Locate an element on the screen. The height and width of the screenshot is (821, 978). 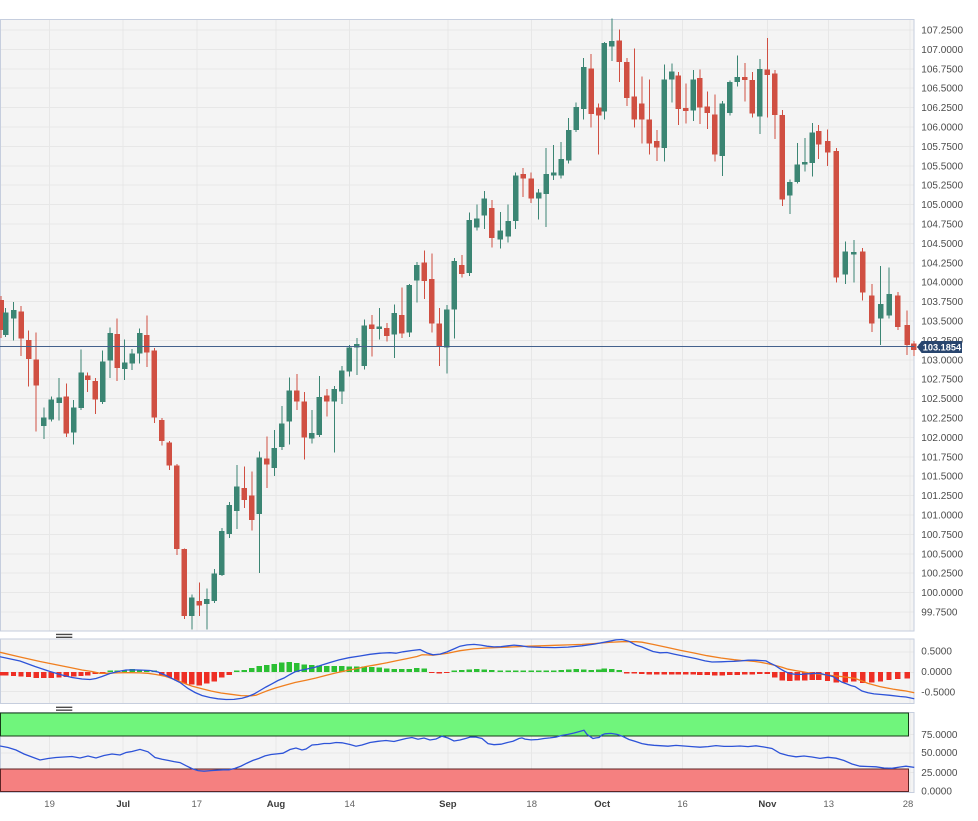
svg-text: Oct is located at coordinates (602, 804).